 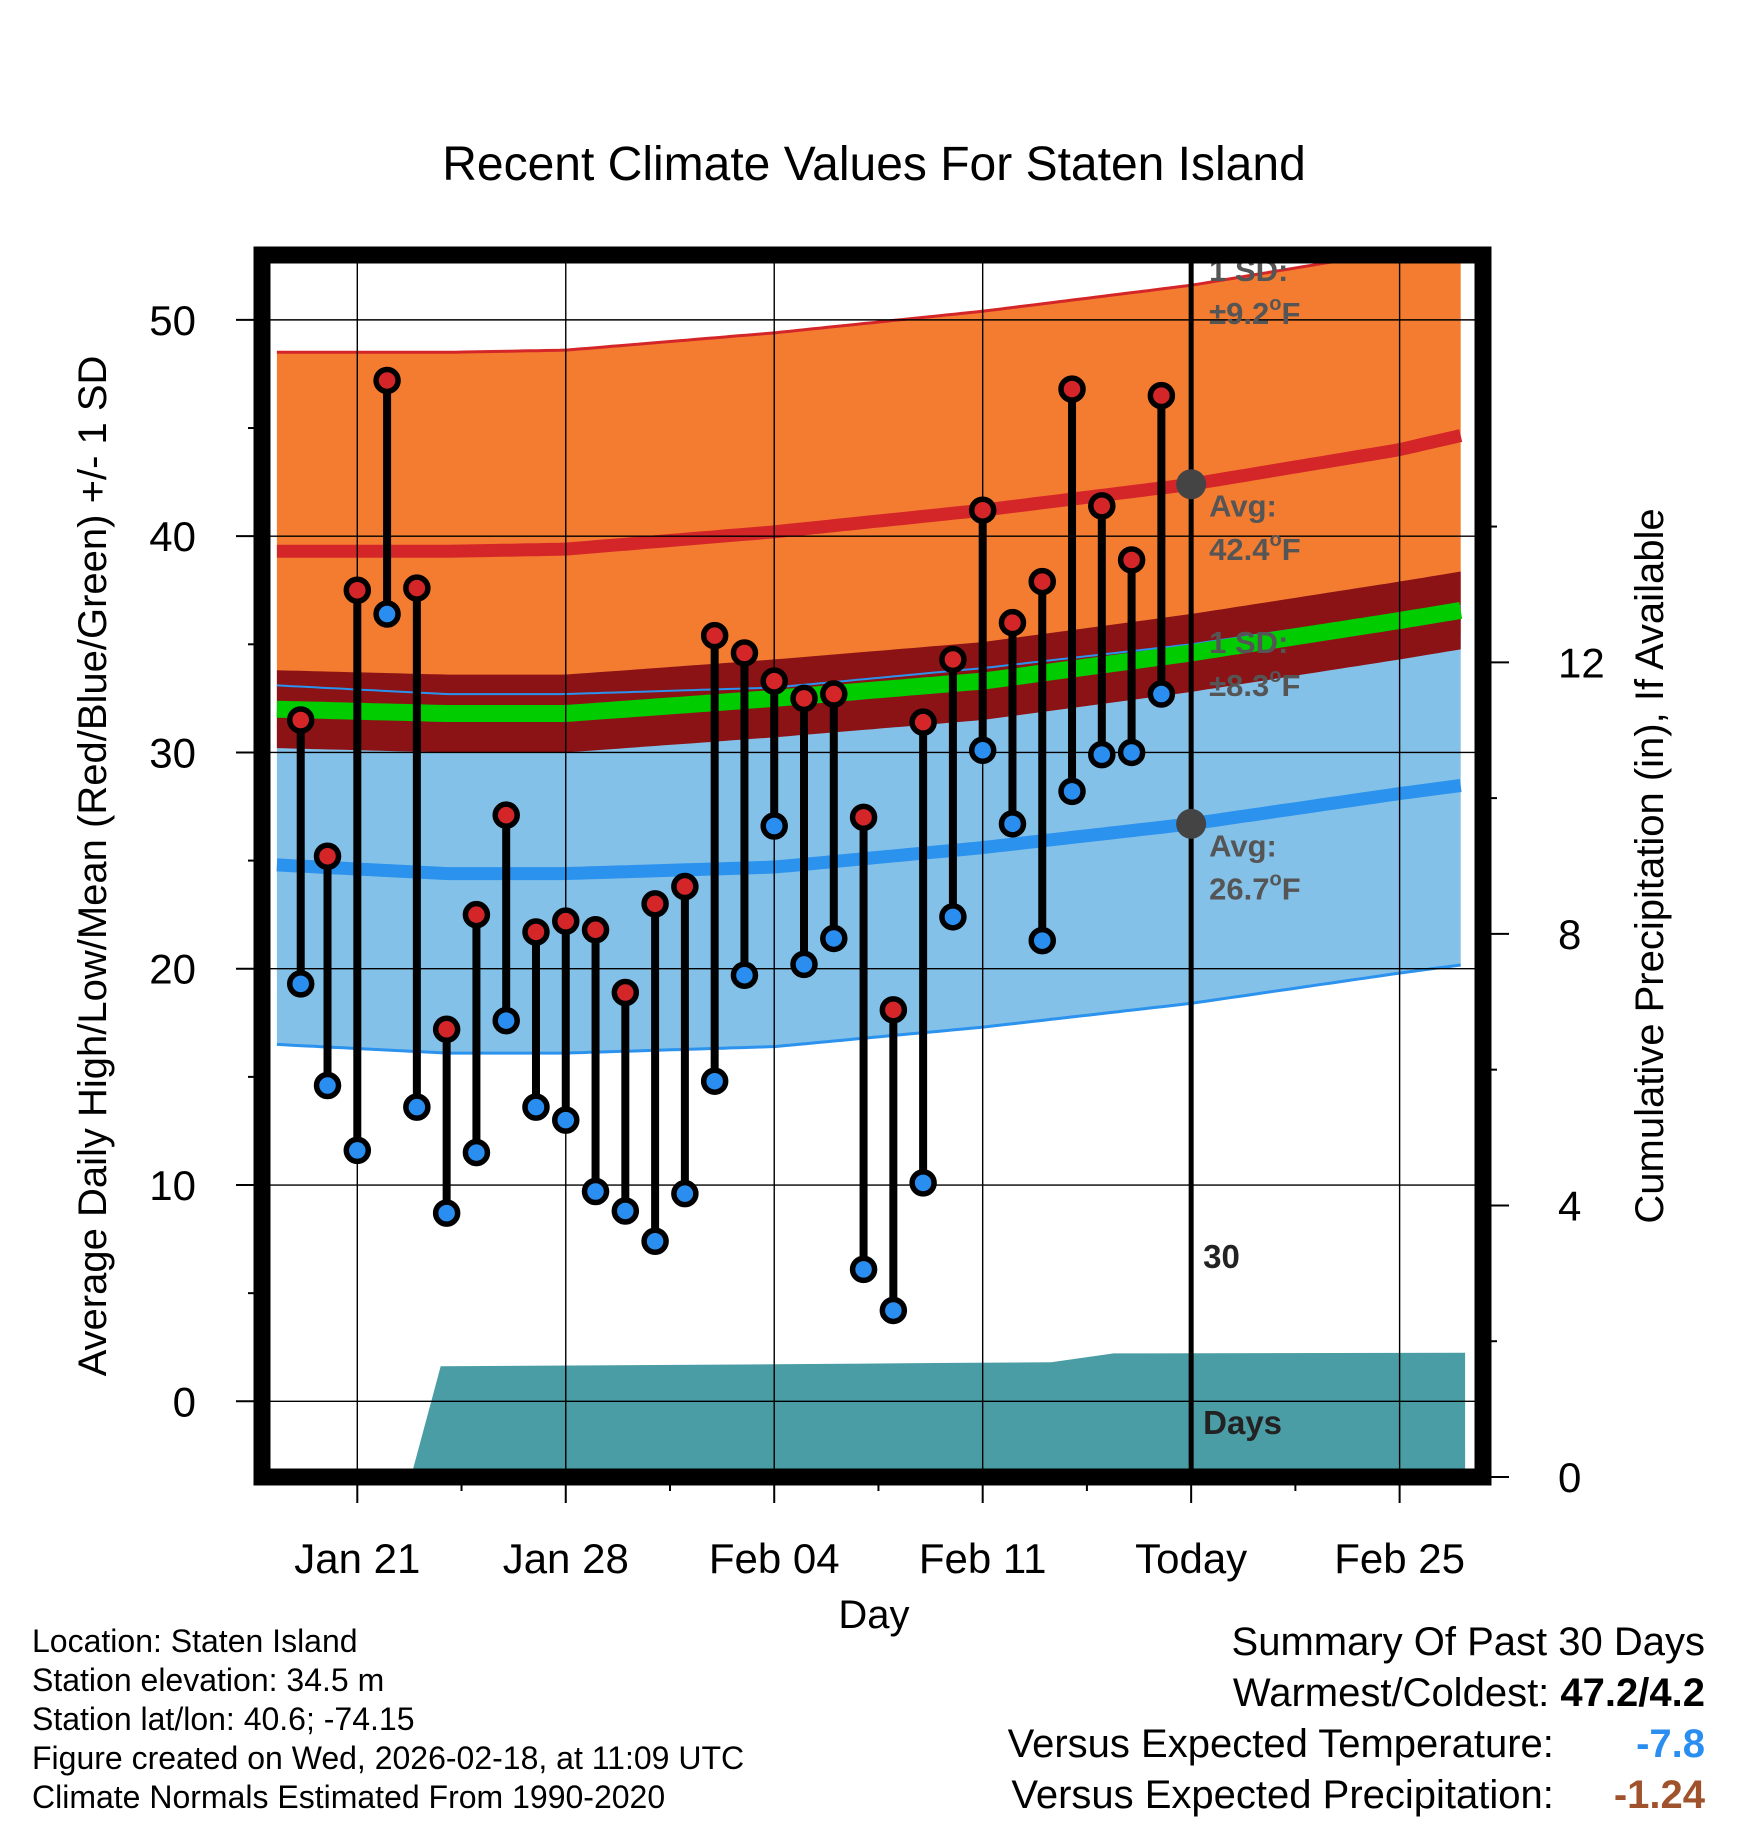 What do you see at coordinates (869, 662) in the screenshot?
I see `mean-avg-line` at bounding box center [869, 662].